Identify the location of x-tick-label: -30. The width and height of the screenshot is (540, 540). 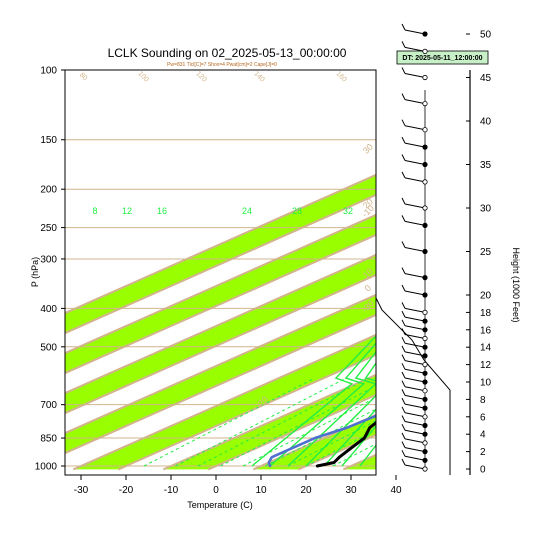
(81, 490).